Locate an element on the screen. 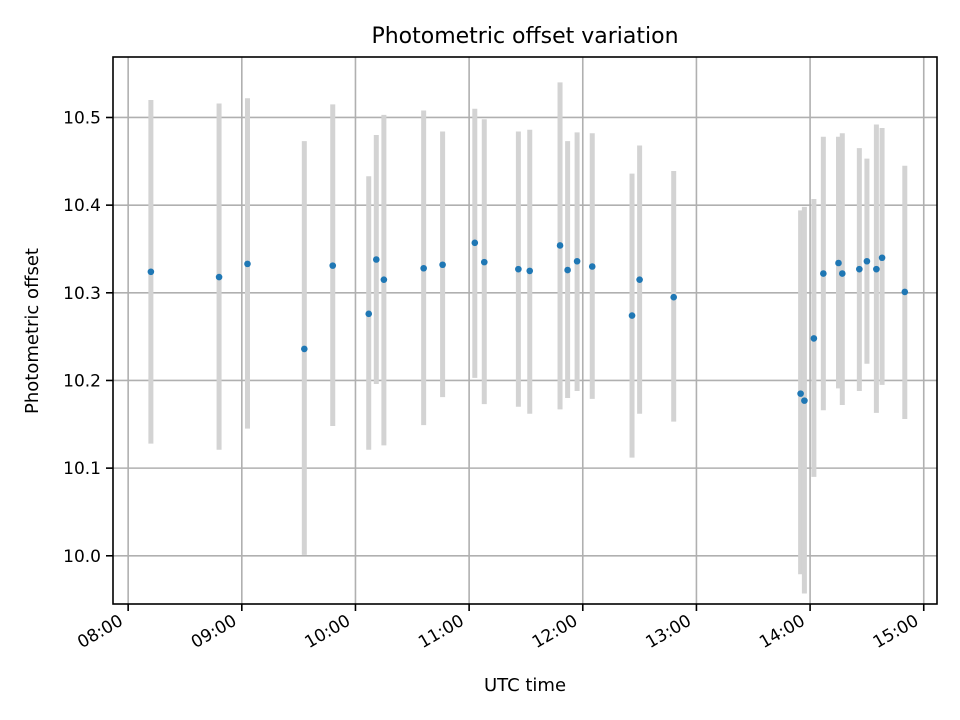  y-tick-label: 10.0 is located at coordinates (82, 557).